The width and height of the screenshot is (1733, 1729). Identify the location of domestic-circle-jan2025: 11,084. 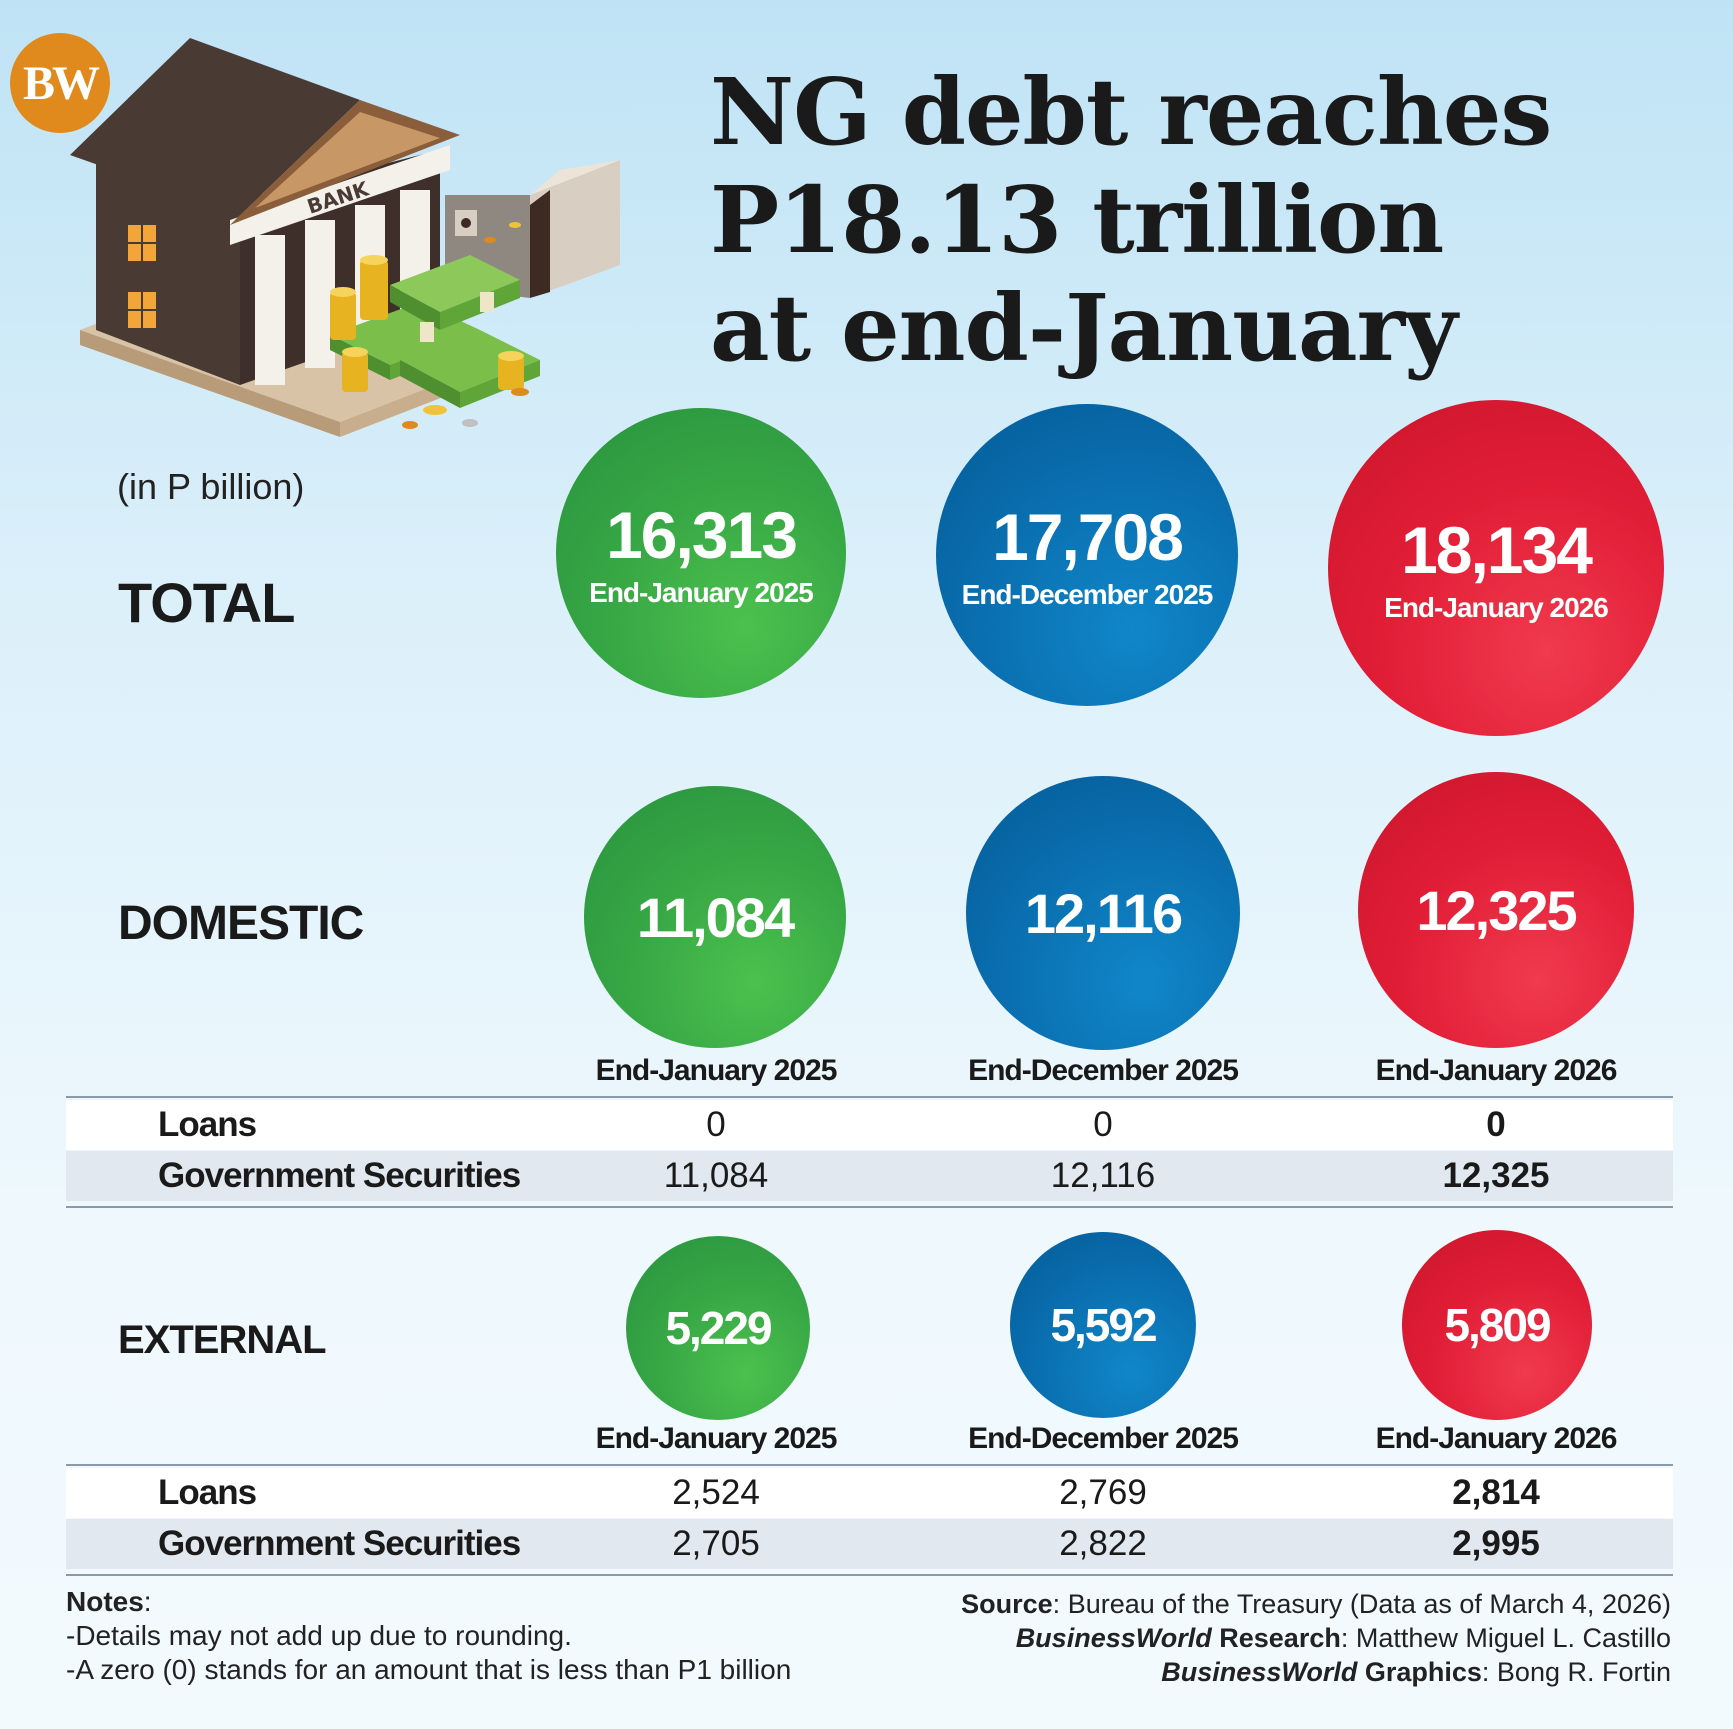
(715, 917).